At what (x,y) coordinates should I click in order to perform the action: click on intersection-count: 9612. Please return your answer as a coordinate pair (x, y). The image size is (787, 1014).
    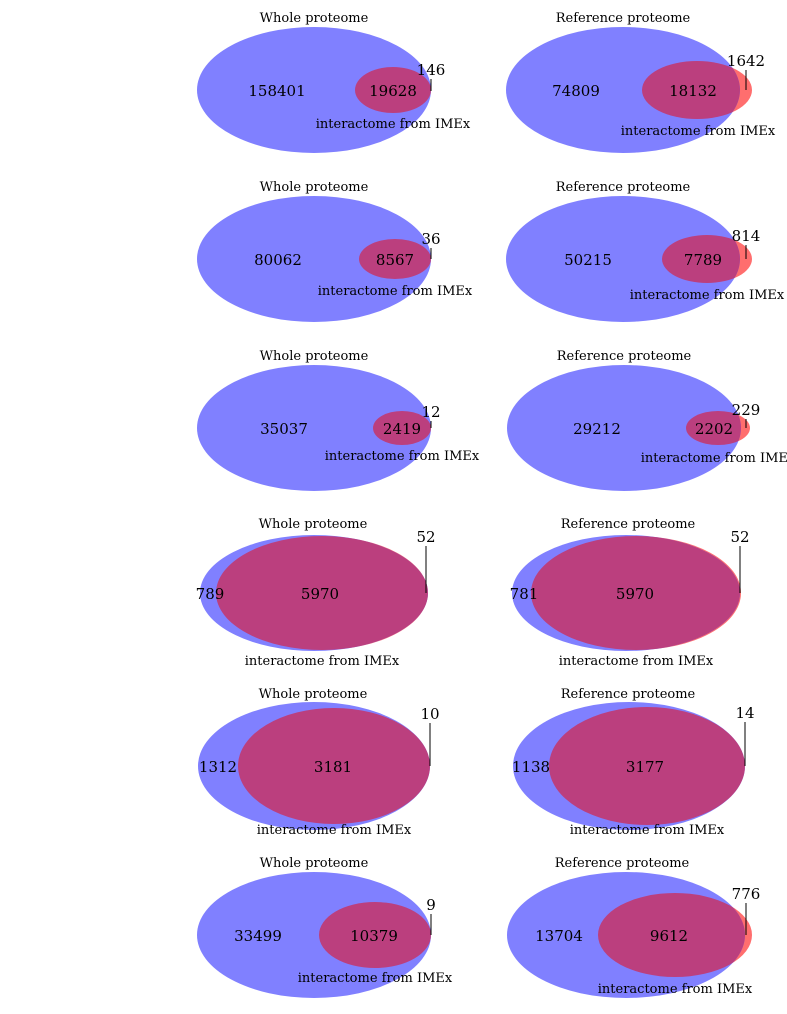
    Looking at the image, I should click on (669, 936).